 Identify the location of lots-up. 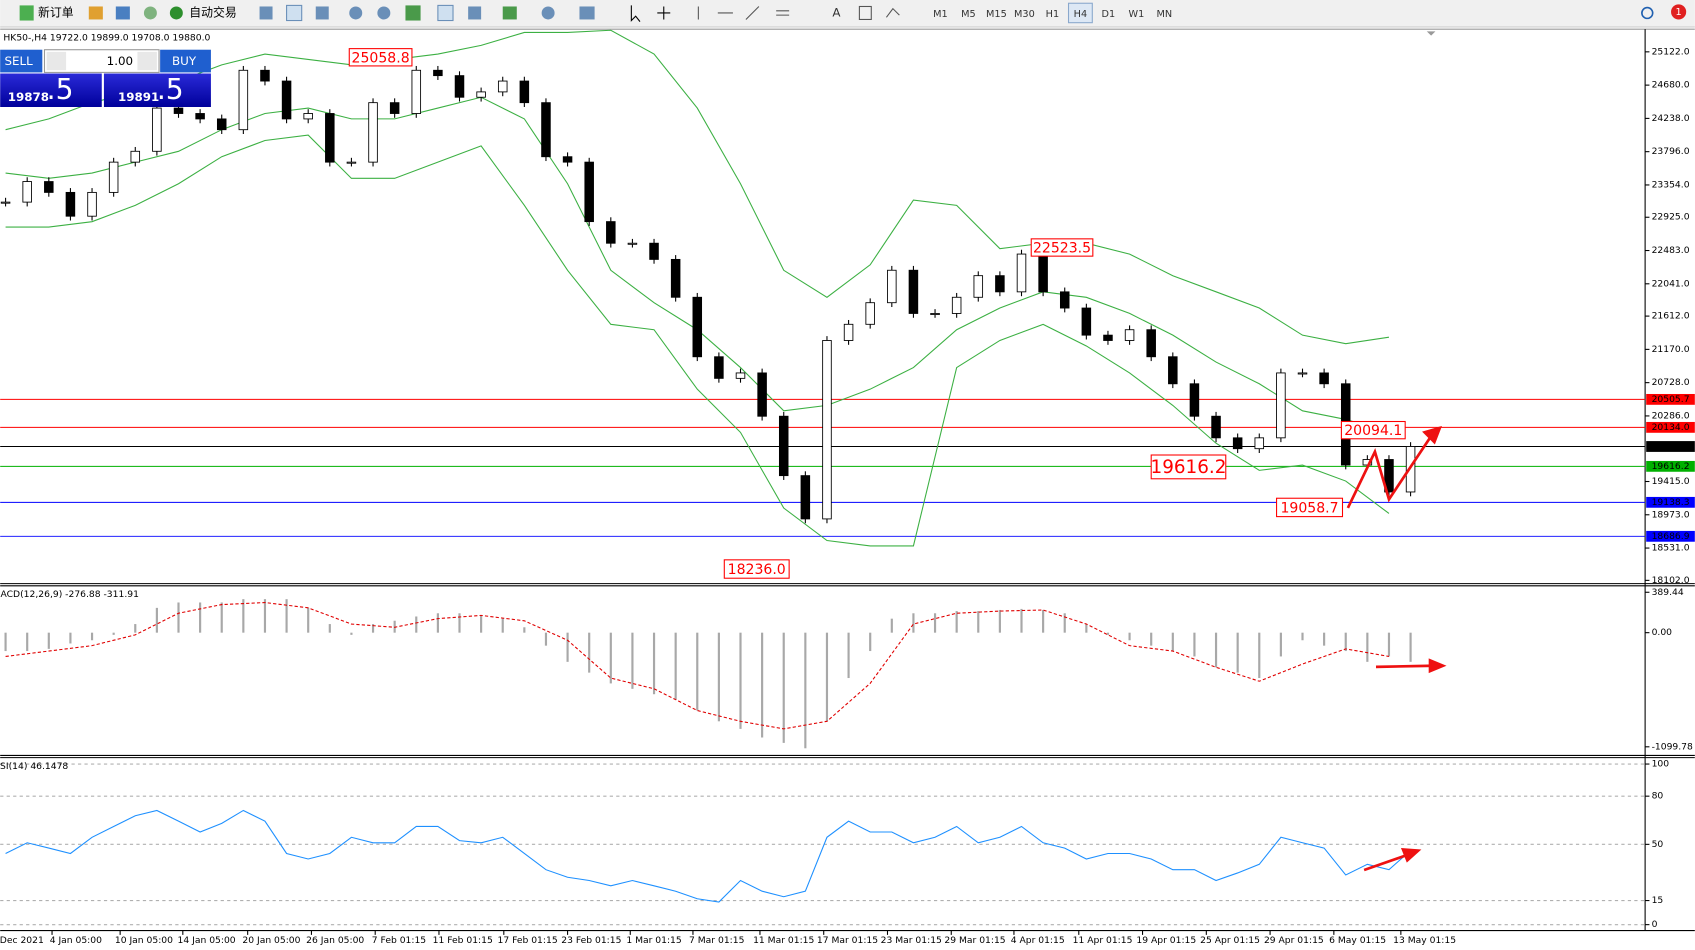
(147, 61).